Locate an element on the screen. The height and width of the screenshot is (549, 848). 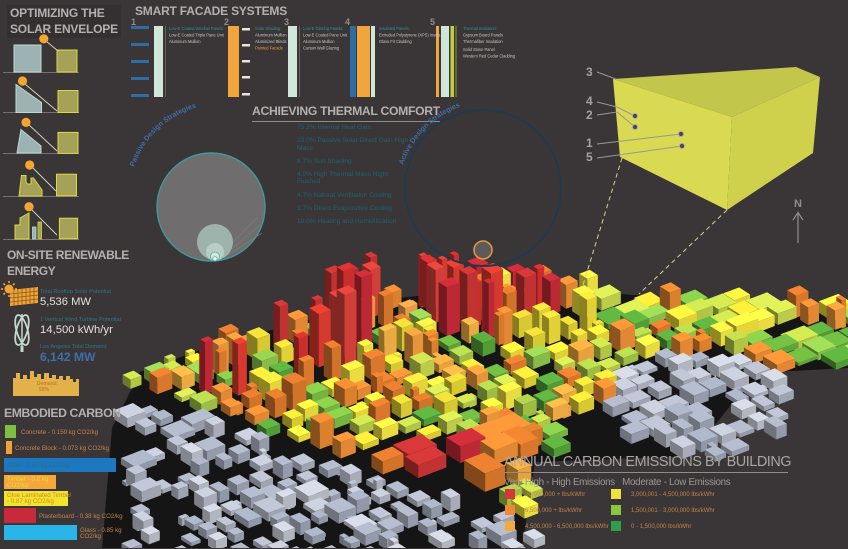
svg-text: Passive Design Strategies is located at coordinates (163, 134).